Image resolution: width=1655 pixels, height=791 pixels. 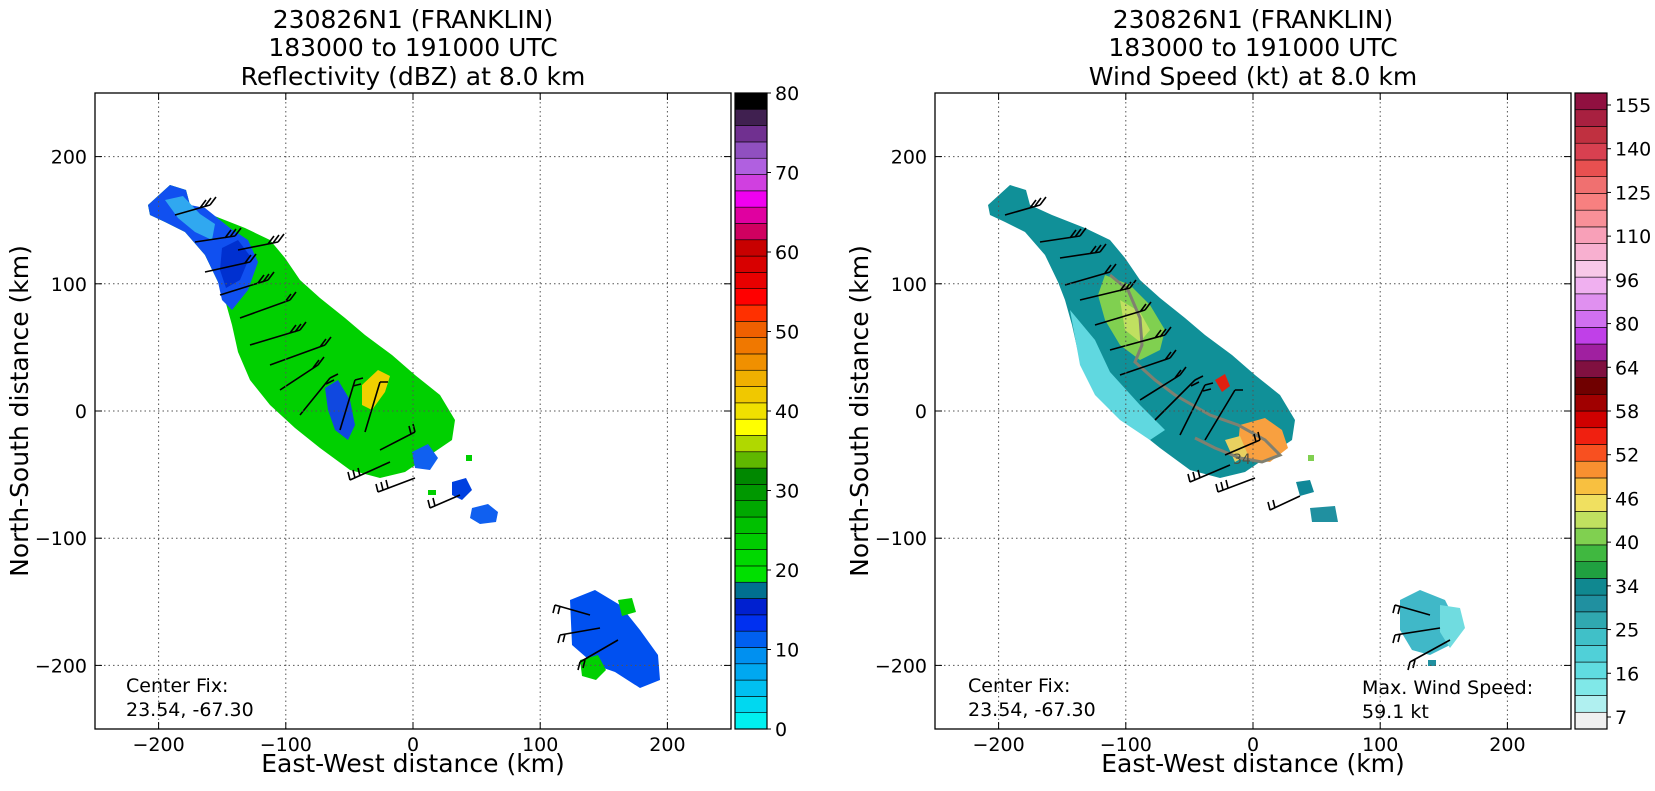 What do you see at coordinates (787, 571) in the screenshot?
I see `colorbar-tick-label: 20` at bounding box center [787, 571].